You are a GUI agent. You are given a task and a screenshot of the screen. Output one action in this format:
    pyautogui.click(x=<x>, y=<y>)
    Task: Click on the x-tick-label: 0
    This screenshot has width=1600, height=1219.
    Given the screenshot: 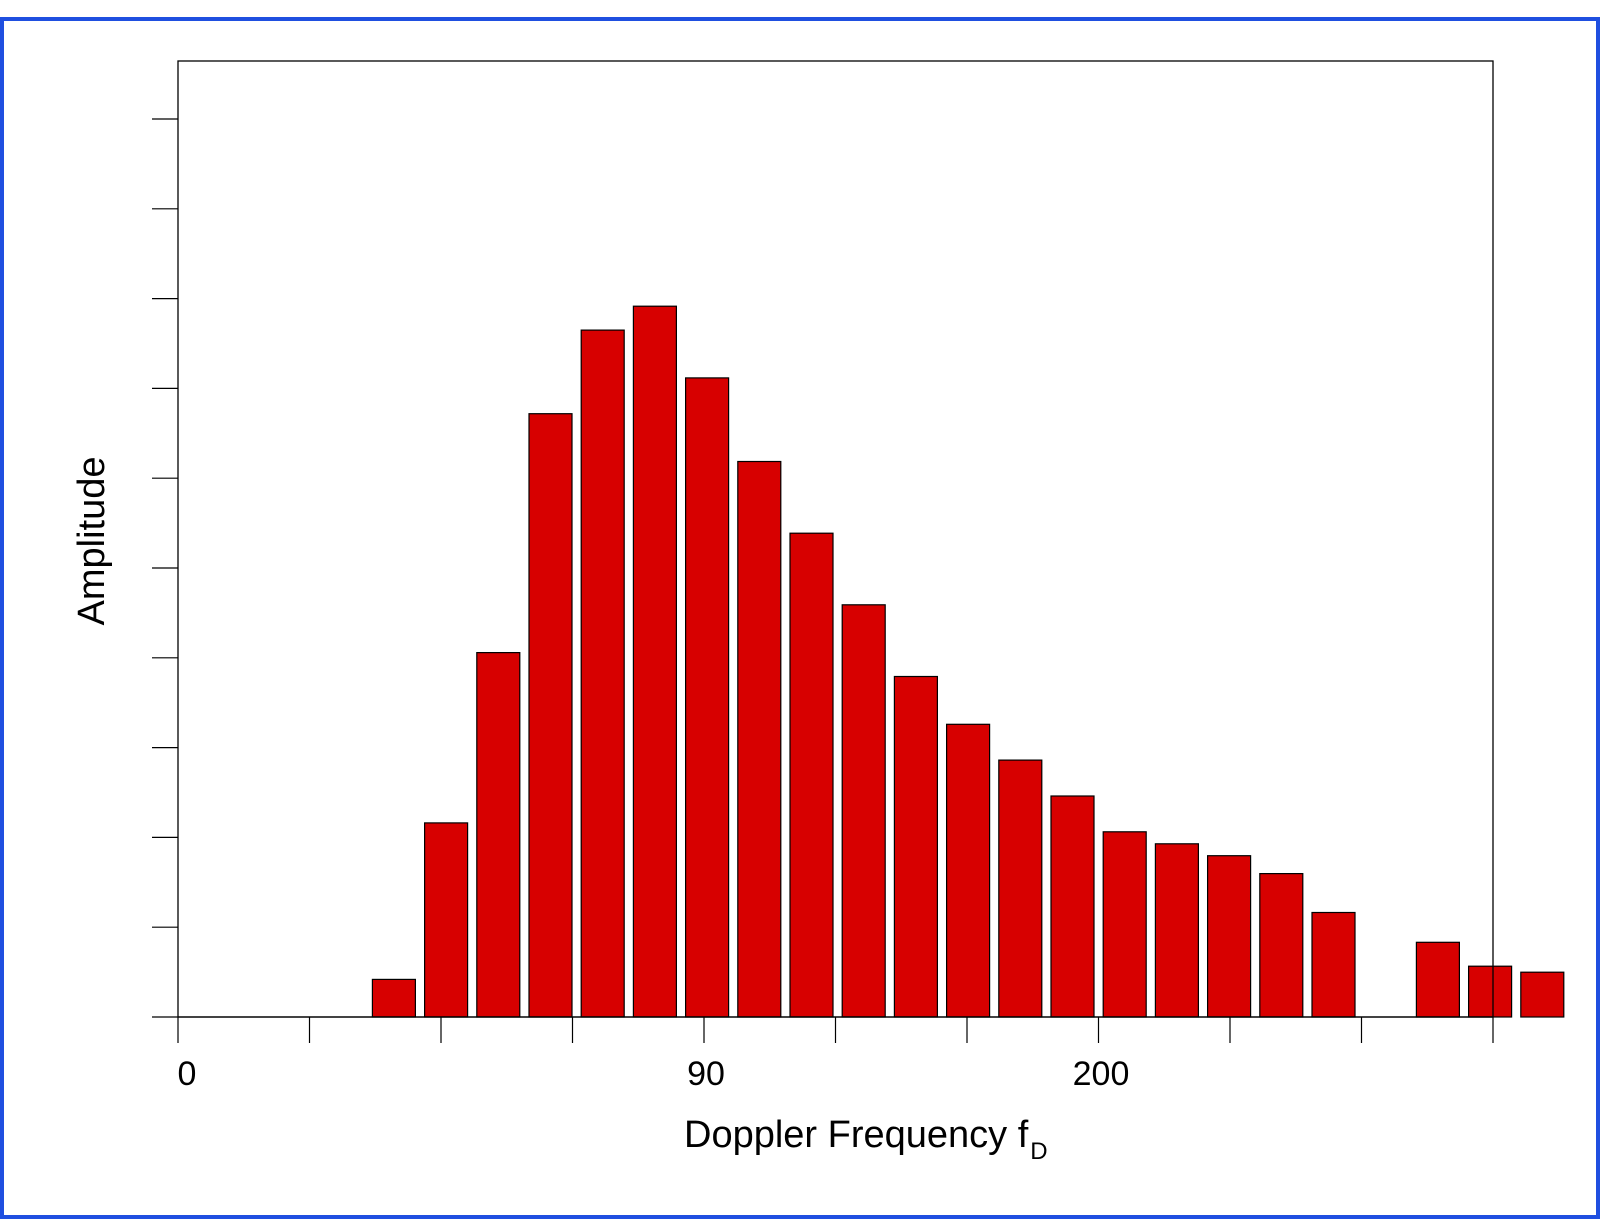 What is the action you would take?
    pyautogui.click(x=187, y=1074)
    